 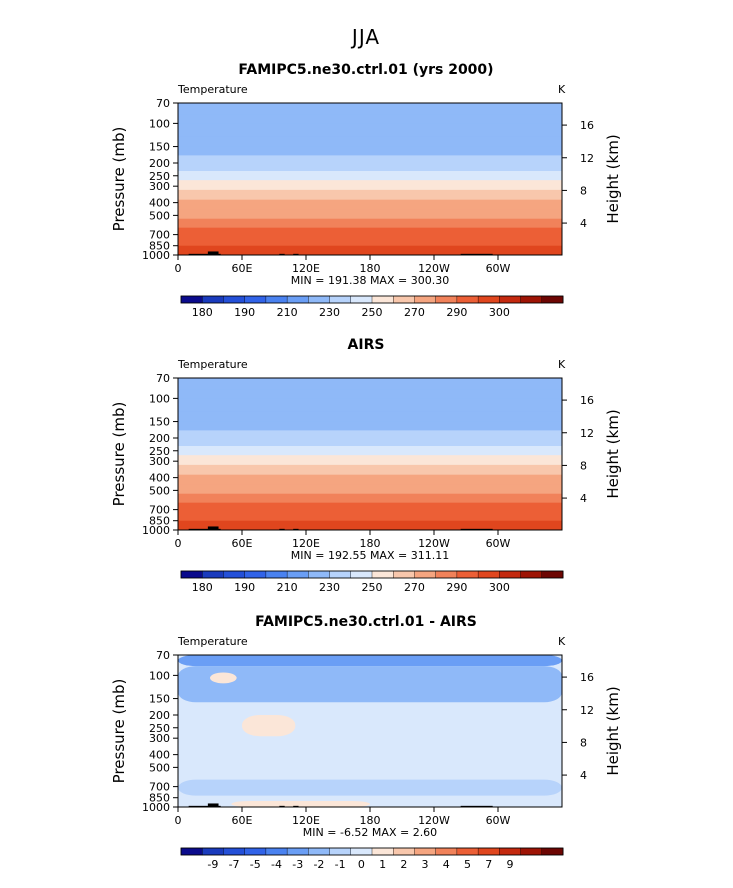 What do you see at coordinates (456, 312) in the screenshot?
I see `colorbar-label: 290` at bounding box center [456, 312].